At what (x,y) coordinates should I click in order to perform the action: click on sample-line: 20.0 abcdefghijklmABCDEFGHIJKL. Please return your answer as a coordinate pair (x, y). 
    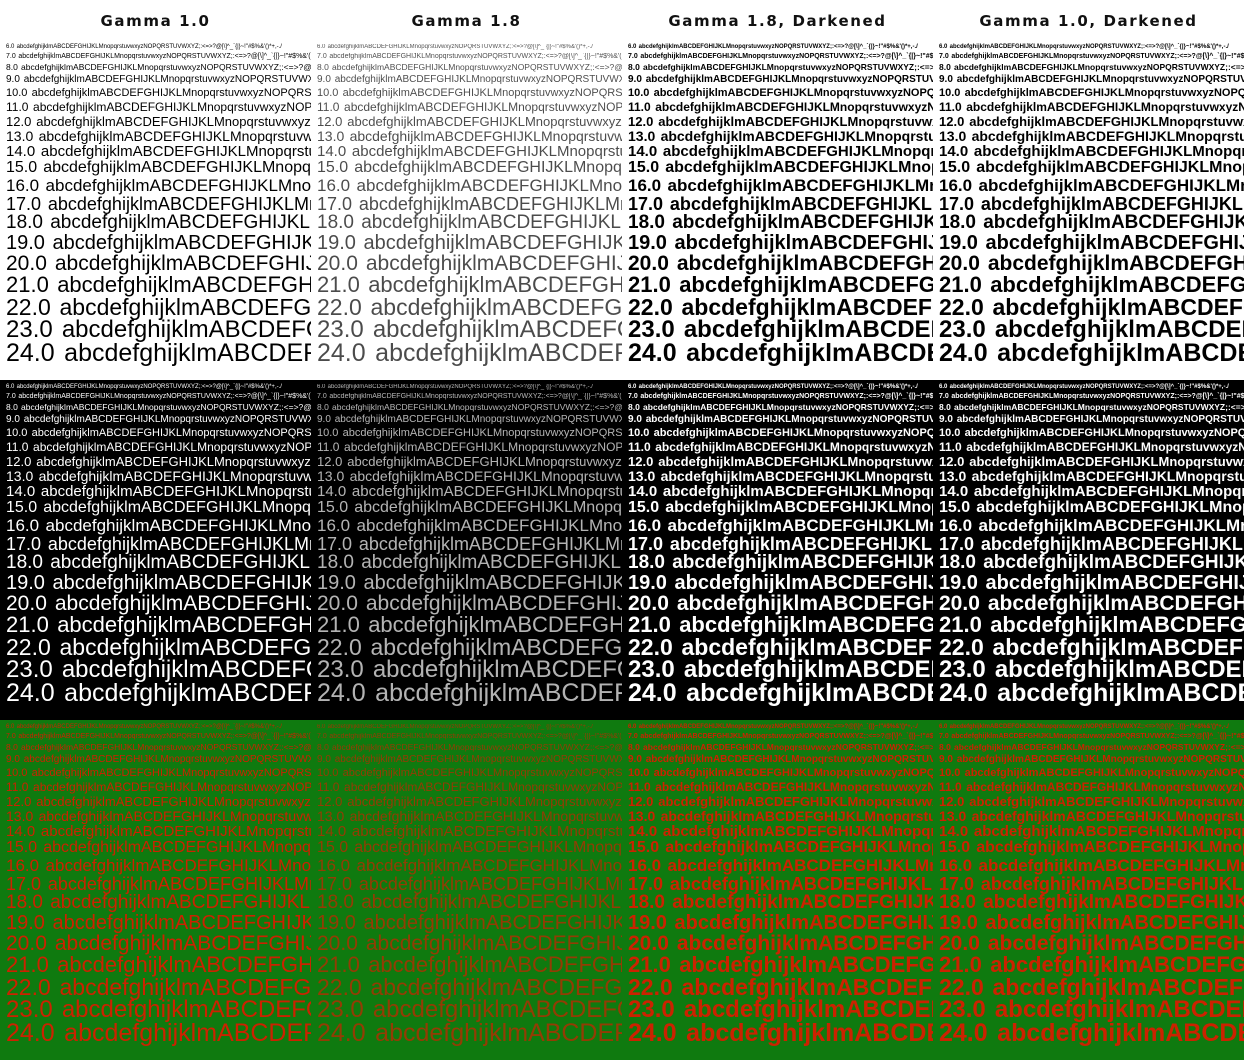
    Looking at the image, I should click on (469, 263).